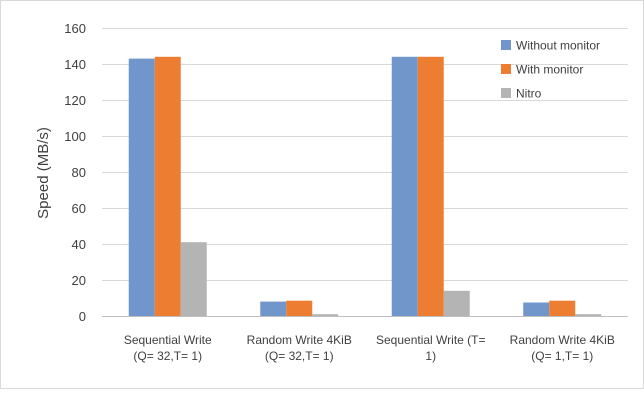  Describe the element at coordinates (79, 244) in the screenshot. I see `y-tick-label-40: 40` at that location.